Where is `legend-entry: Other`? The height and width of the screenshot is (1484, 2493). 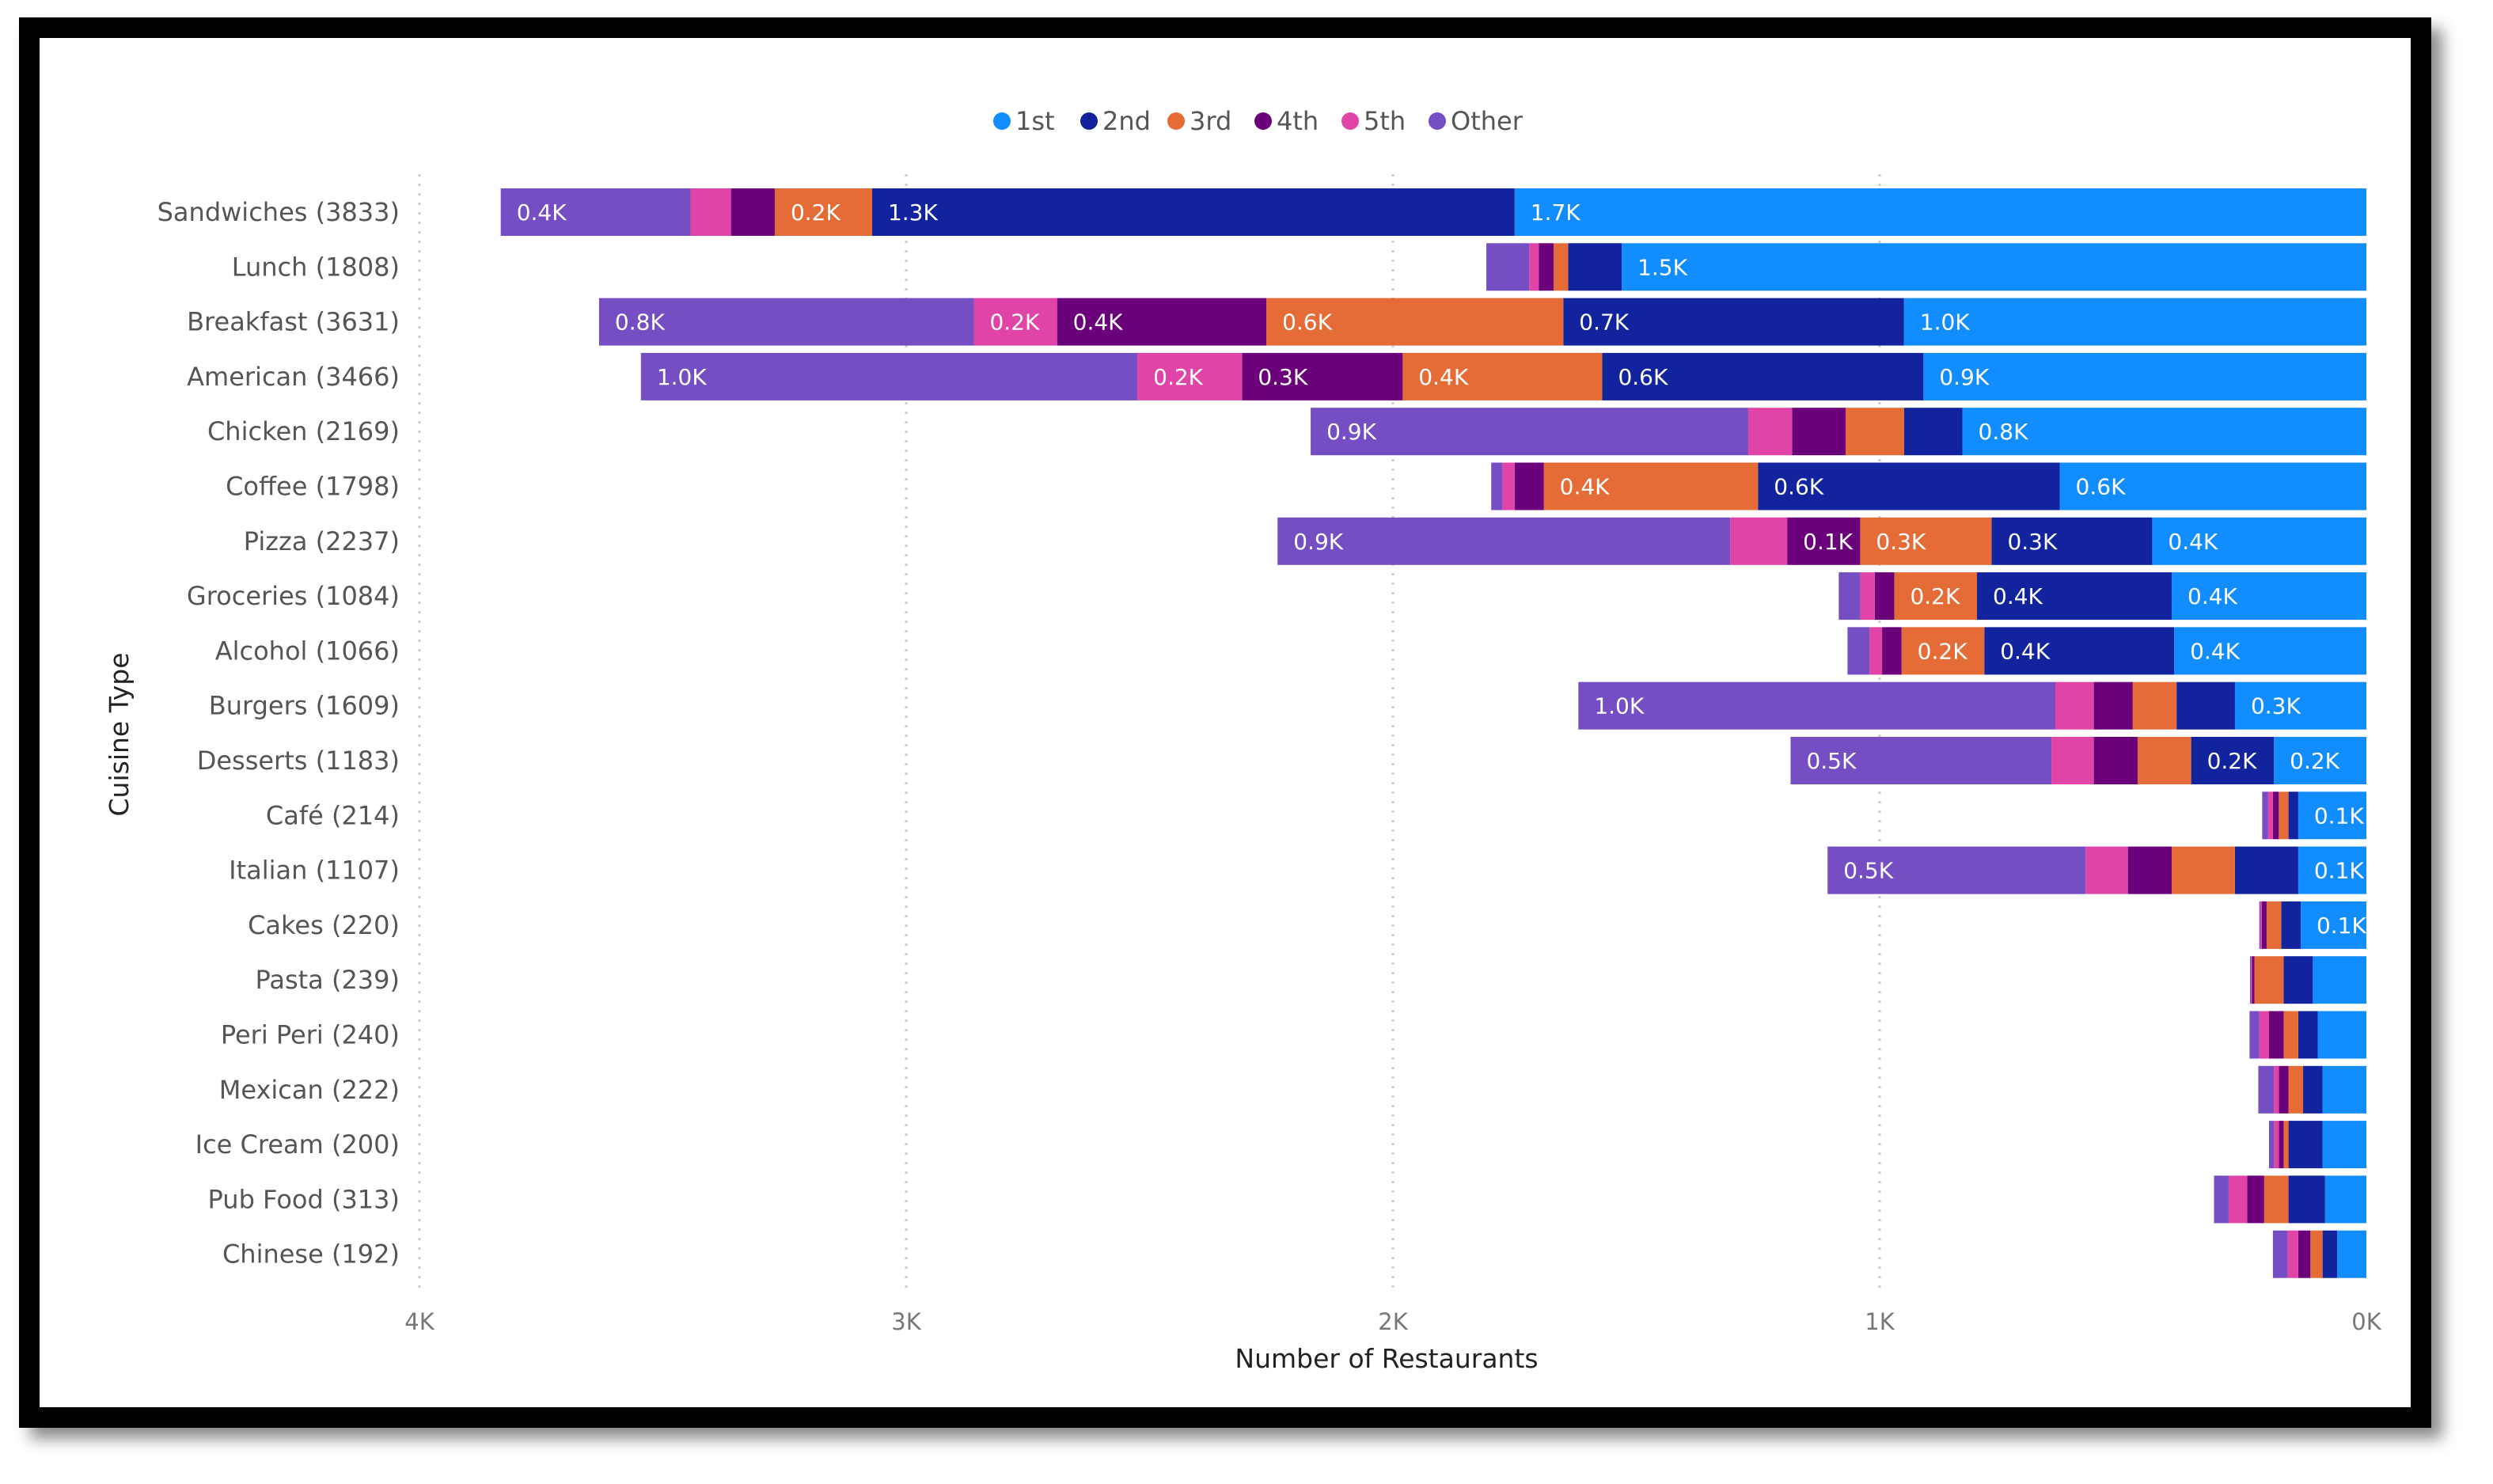 legend-entry: Other is located at coordinates (1487, 121).